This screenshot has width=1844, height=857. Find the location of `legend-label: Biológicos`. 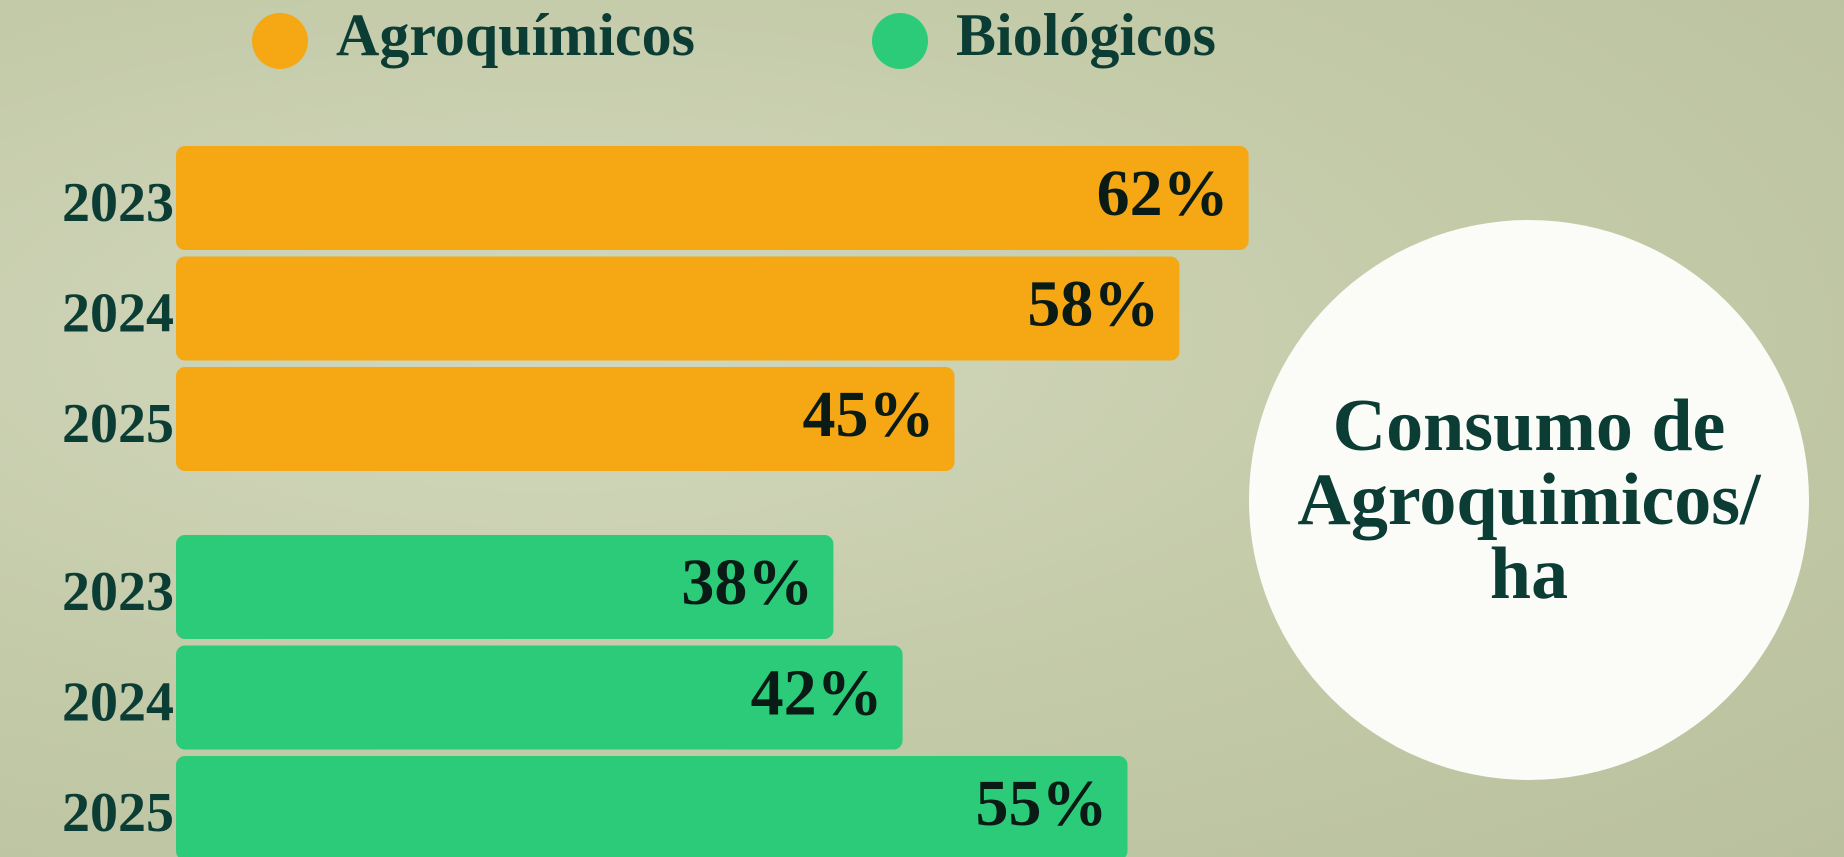

legend-label: Biológicos is located at coordinates (1086, 35).